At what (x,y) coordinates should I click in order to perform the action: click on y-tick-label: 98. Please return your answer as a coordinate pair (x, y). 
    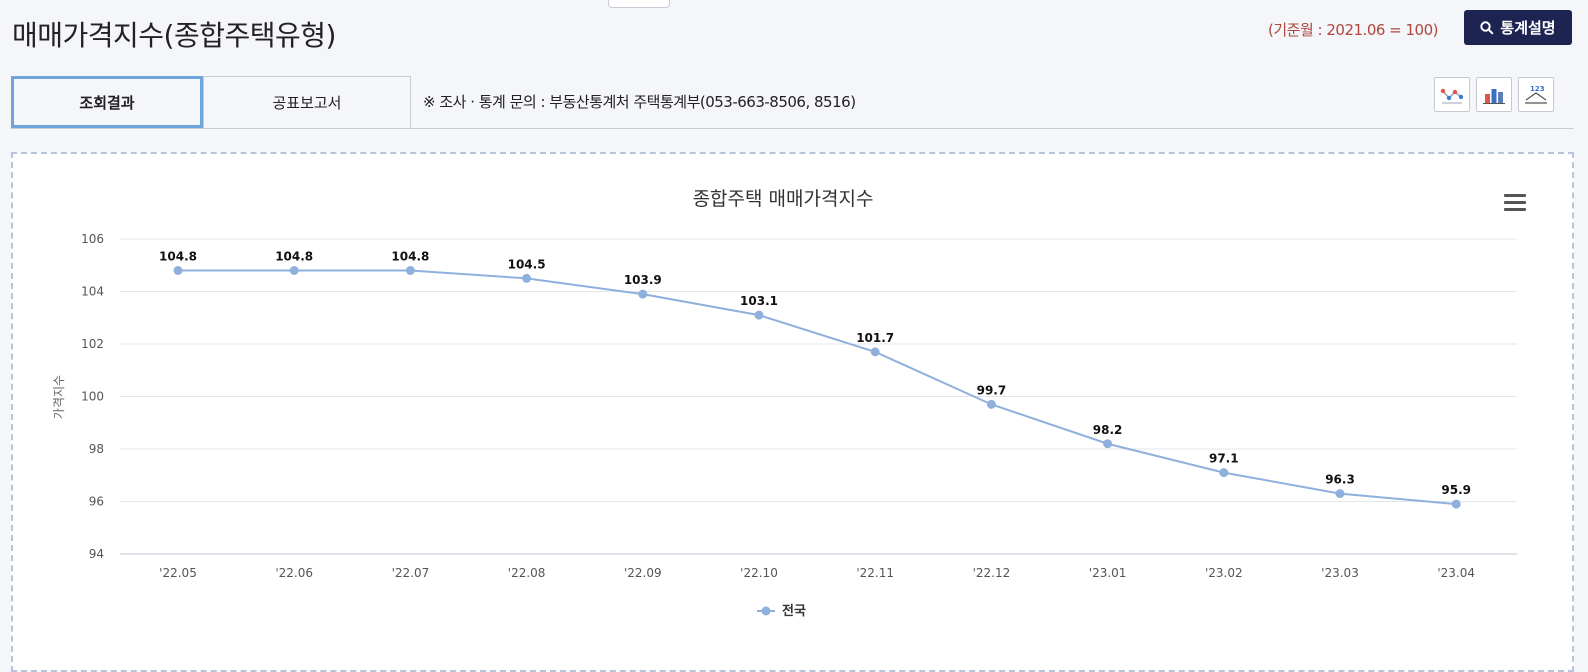
    Looking at the image, I should click on (96, 449).